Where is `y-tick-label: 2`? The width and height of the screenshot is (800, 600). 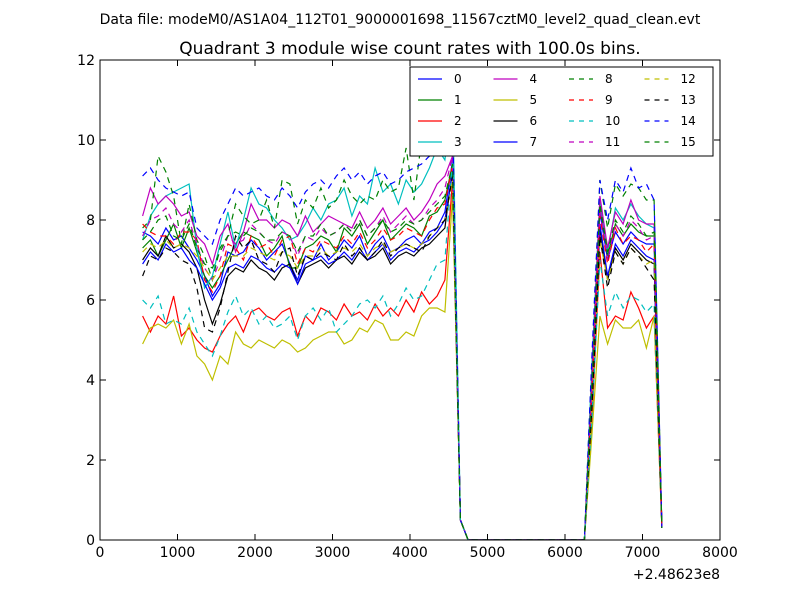
y-tick-label: 2 is located at coordinates (90, 461).